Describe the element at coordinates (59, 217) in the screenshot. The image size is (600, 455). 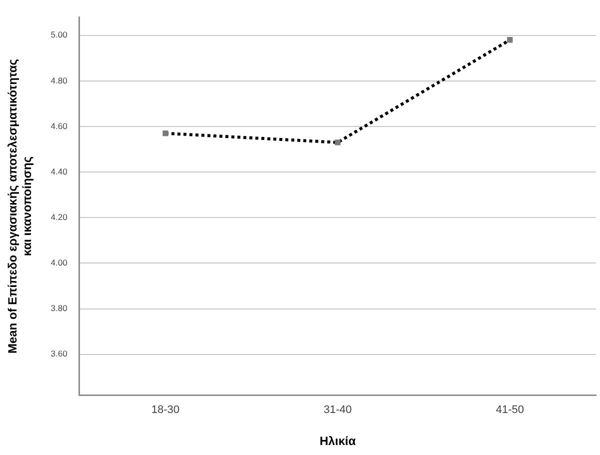
I see `y-tick-label: 4.20` at that location.